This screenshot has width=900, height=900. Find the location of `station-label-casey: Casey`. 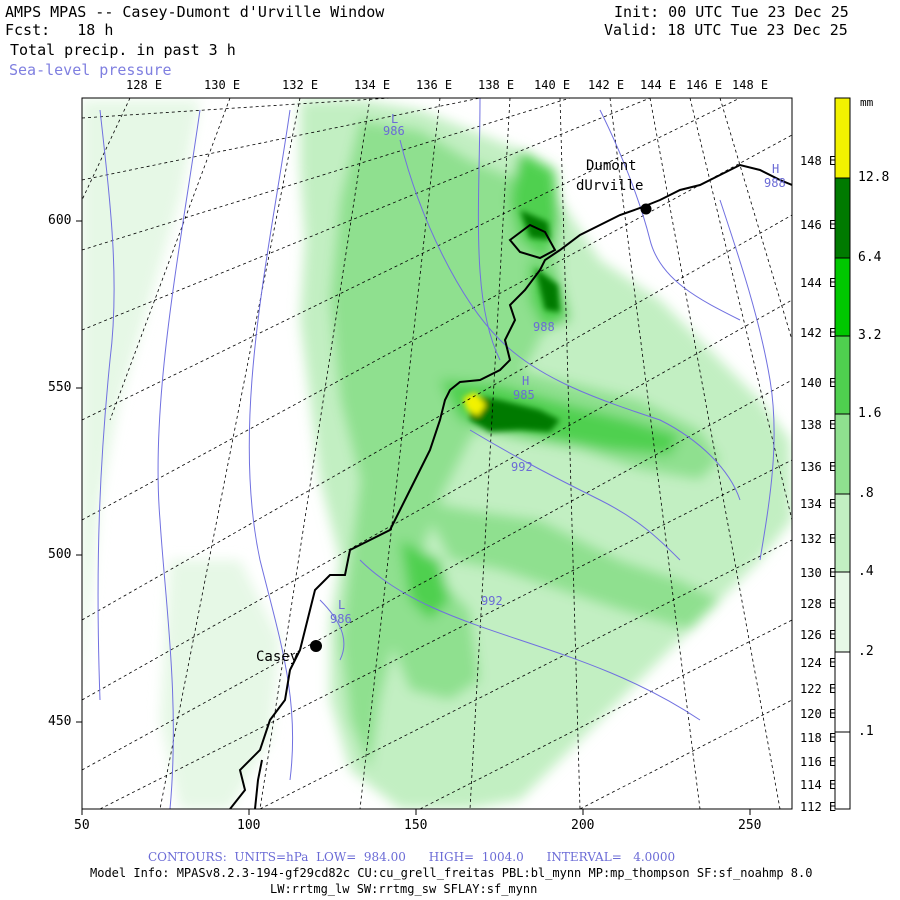

station-label-casey: Casey is located at coordinates (277, 657).